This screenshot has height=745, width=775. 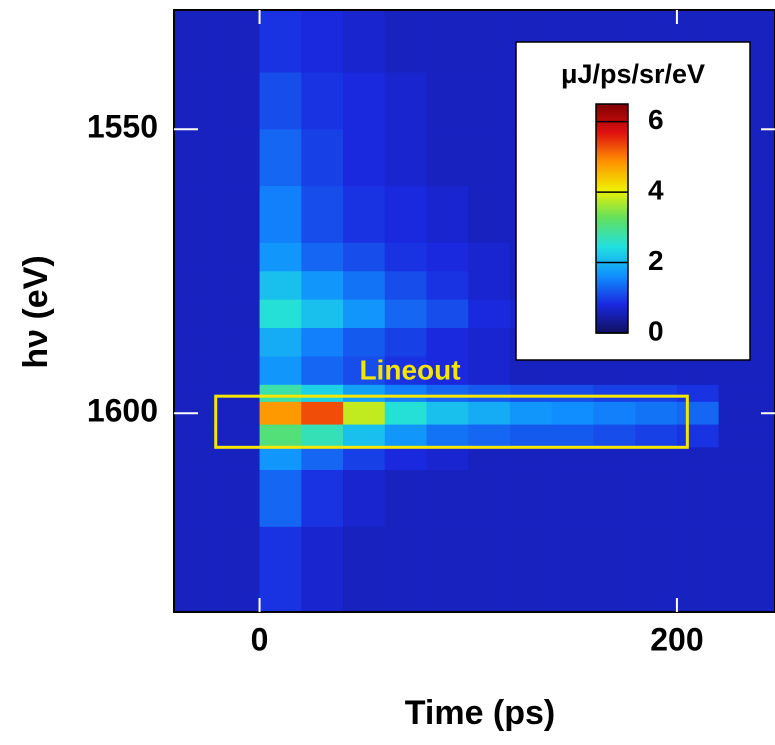 I want to click on colorbar-label: μJ/ps/sr/eV, so click(x=633, y=74).